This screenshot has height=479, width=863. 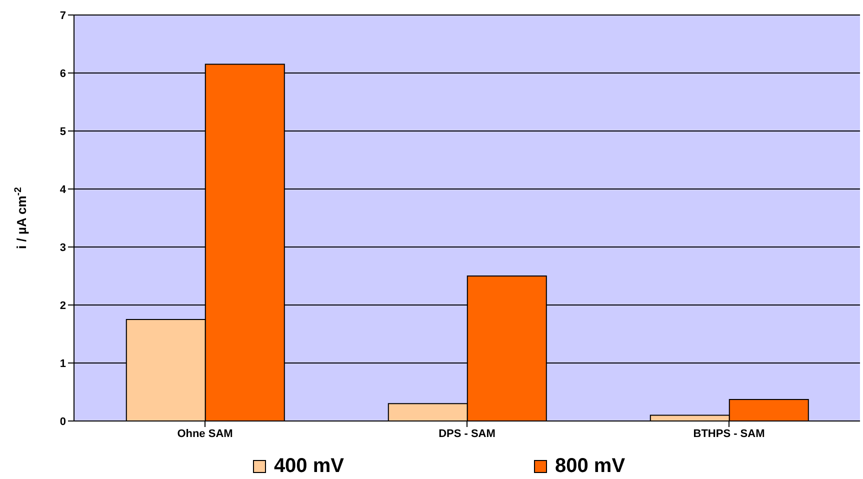 What do you see at coordinates (63, 190) in the screenshot?
I see `y-tick-label: 4` at bounding box center [63, 190].